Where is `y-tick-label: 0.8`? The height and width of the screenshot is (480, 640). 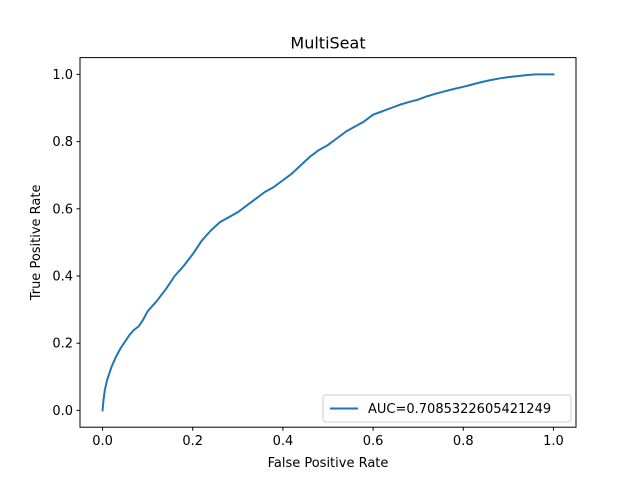 y-tick-label: 0.8 is located at coordinates (62, 142).